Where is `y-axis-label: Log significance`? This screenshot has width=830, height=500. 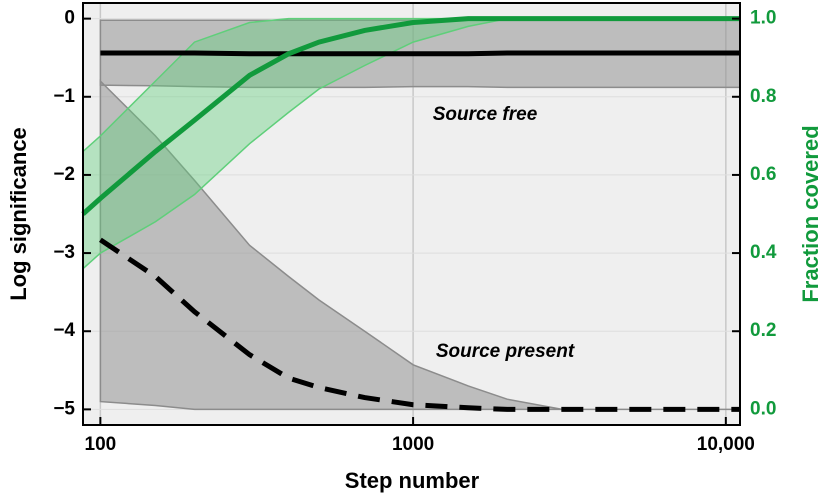 y-axis-label: Log significance is located at coordinates (18, 214).